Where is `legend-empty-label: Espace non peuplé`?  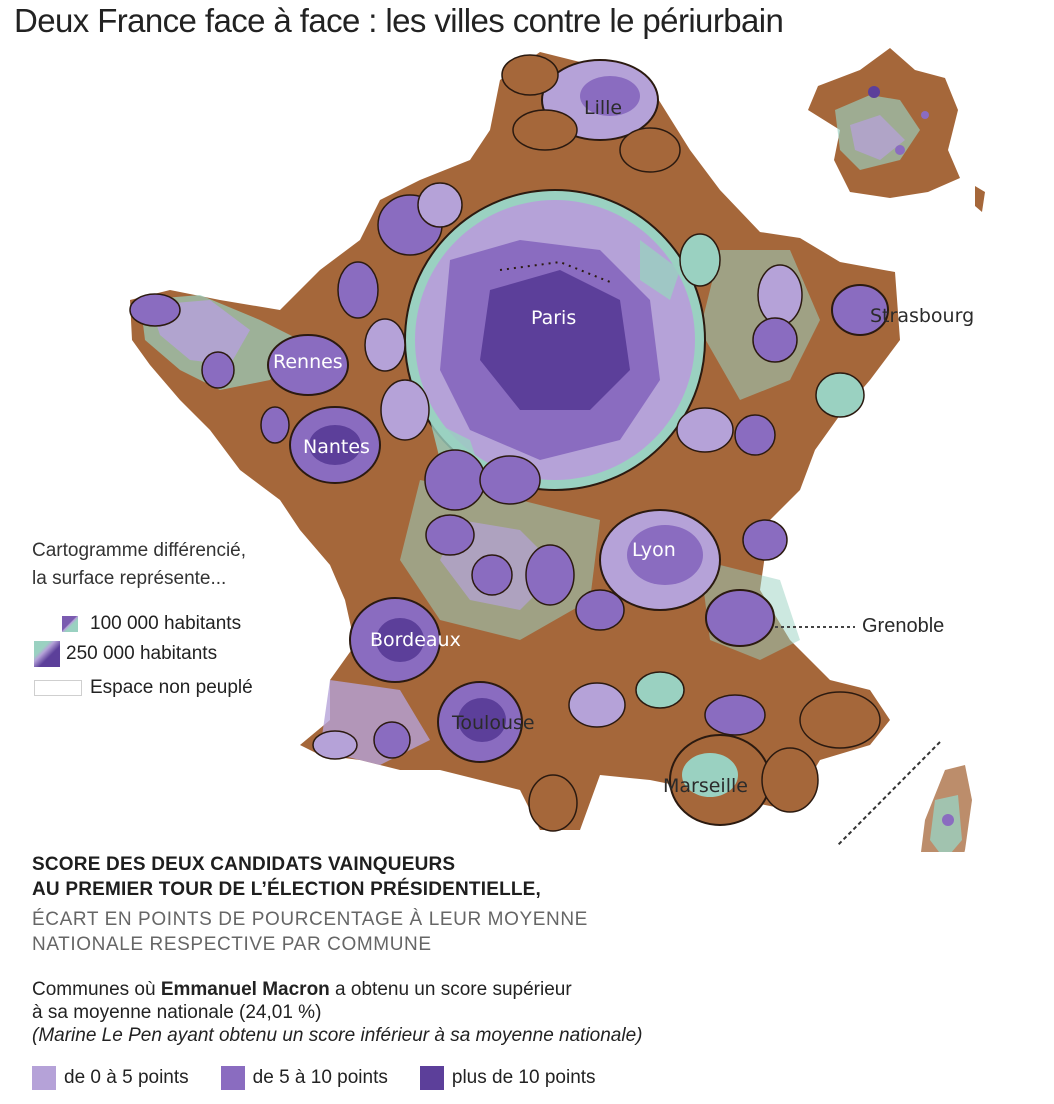 legend-empty-label: Espace non peuplé is located at coordinates (171, 687).